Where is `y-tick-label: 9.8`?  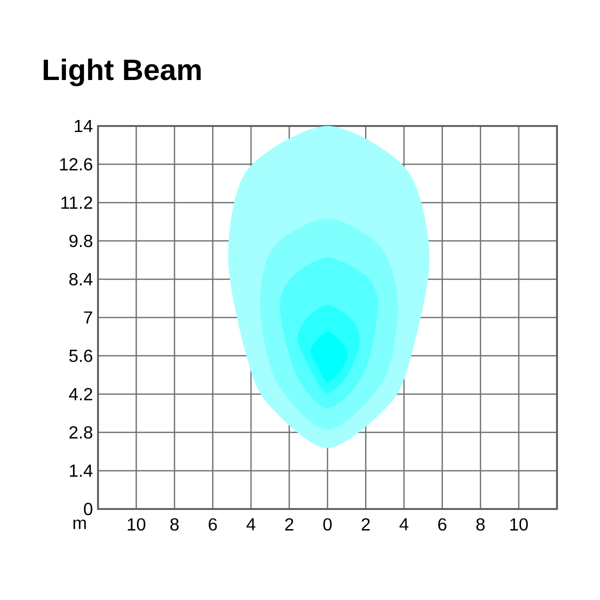
y-tick-label: 9.8 is located at coordinates (80, 241).